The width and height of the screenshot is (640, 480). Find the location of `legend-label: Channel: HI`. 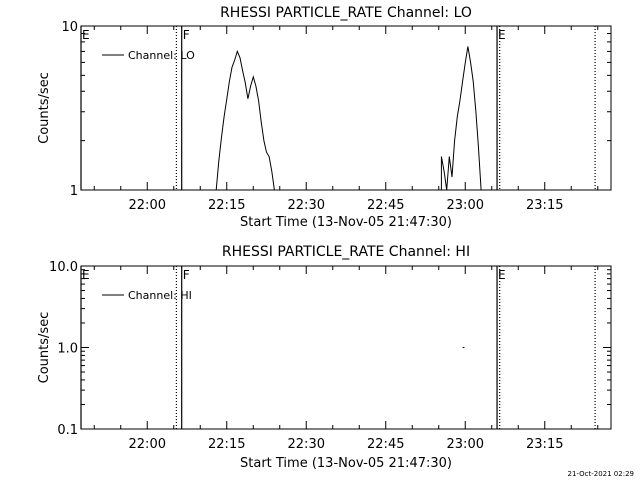

legend-label: Channel: HI is located at coordinates (160, 295).